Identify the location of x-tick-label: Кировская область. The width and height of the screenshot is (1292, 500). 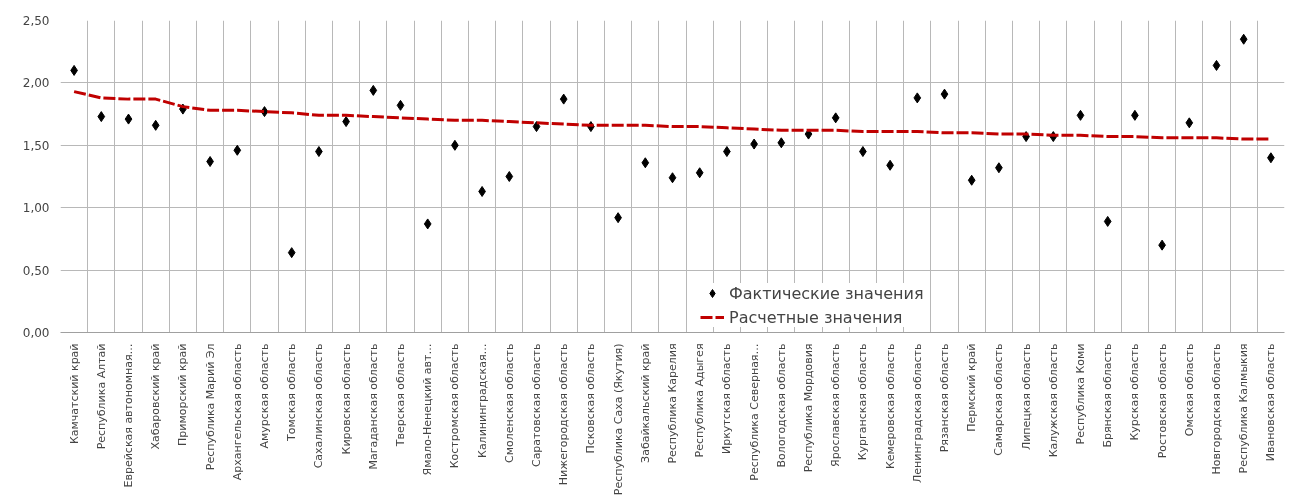
(346, 399).